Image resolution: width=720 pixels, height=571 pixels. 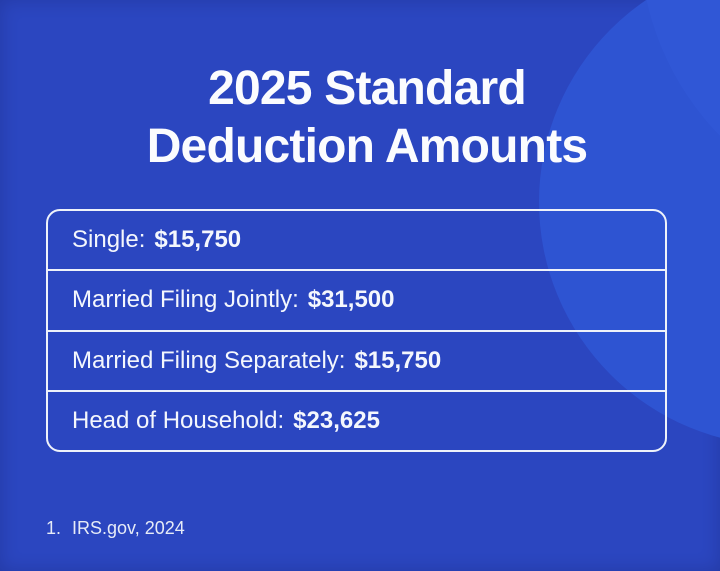 I want to click on footnote: 1. IRS.gov, 2024, so click(x=115, y=528).